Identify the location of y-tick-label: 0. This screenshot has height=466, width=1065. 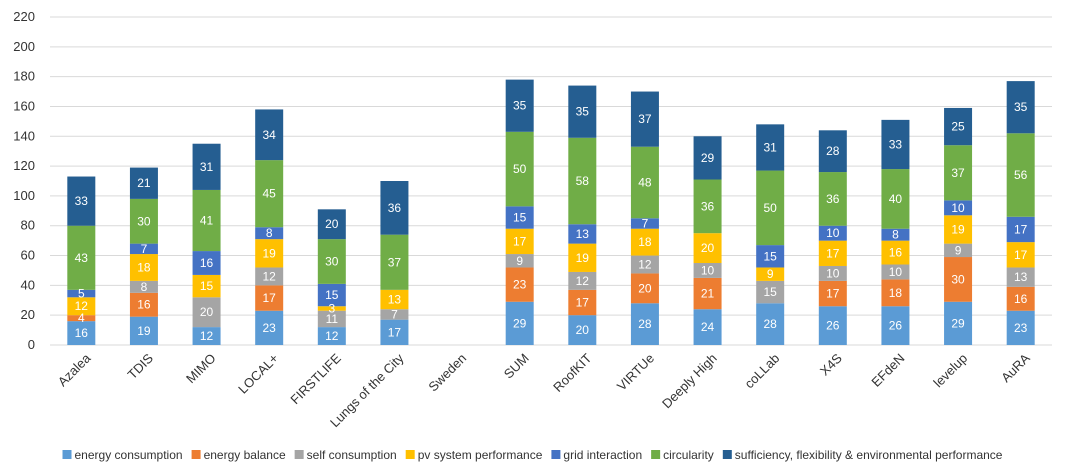
(31, 344).